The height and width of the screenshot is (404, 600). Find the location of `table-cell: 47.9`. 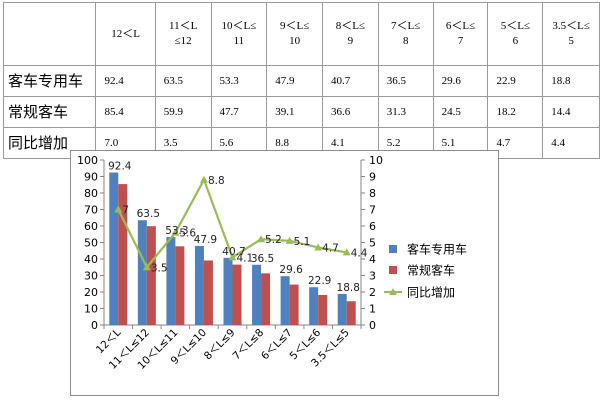

table-cell: 47.9 is located at coordinates (295, 81).